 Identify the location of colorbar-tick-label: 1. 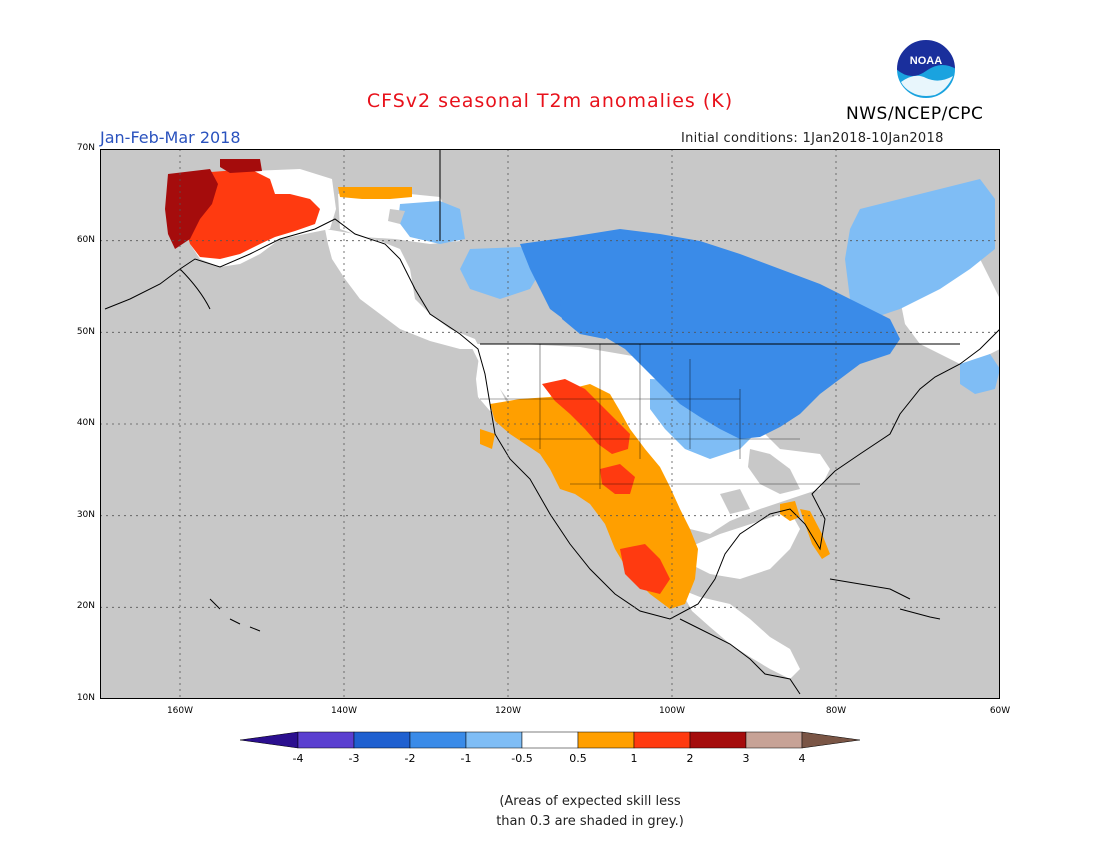
(634, 758).